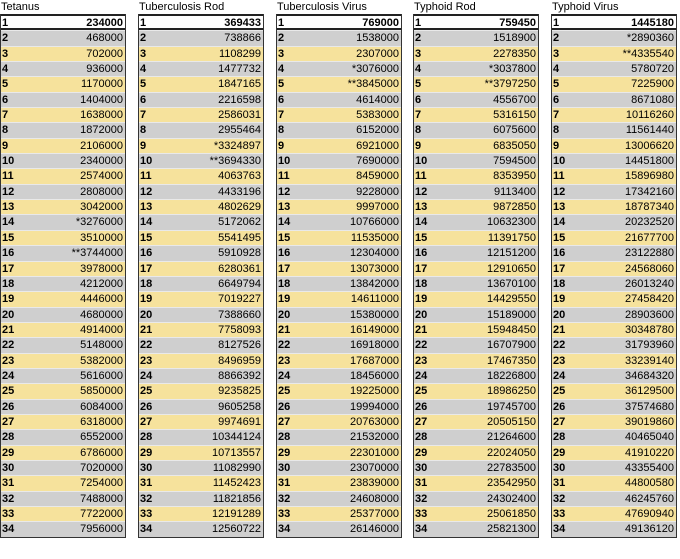  I want to click on row-value: 14611000, so click(374, 299).